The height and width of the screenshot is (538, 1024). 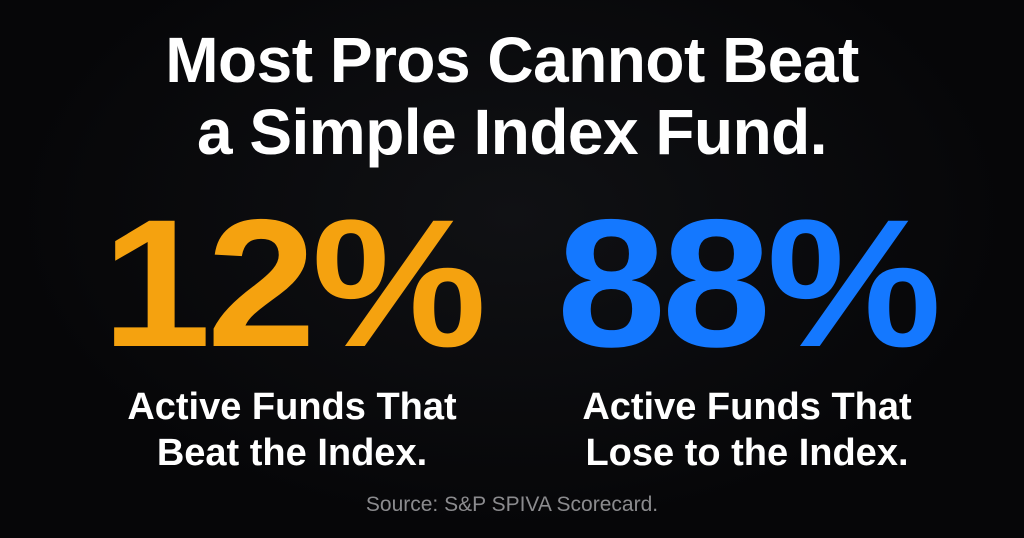 I want to click on stat-caption-lose-line-1: Active Funds That, so click(x=747, y=407).